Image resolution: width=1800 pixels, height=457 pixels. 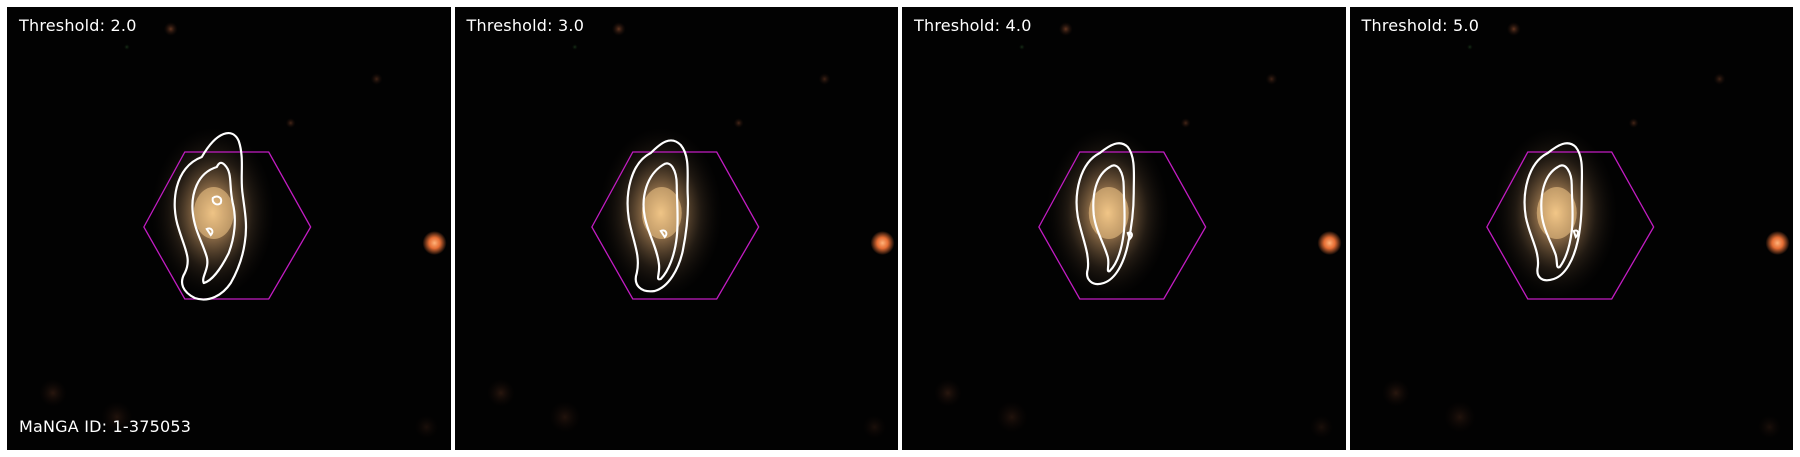 I want to click on manga-id-label: MaNGA ID: 1-375053, so click(x=105, y=426).